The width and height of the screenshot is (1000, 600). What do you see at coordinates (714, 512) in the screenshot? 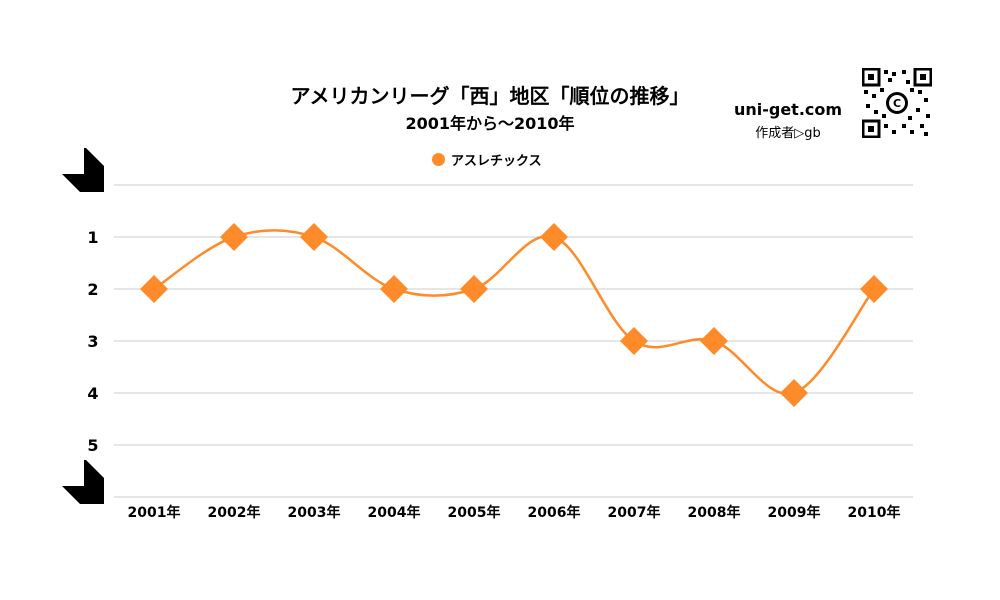
I see `x-tick-label: 2008年` at bounding box center [714, 512].